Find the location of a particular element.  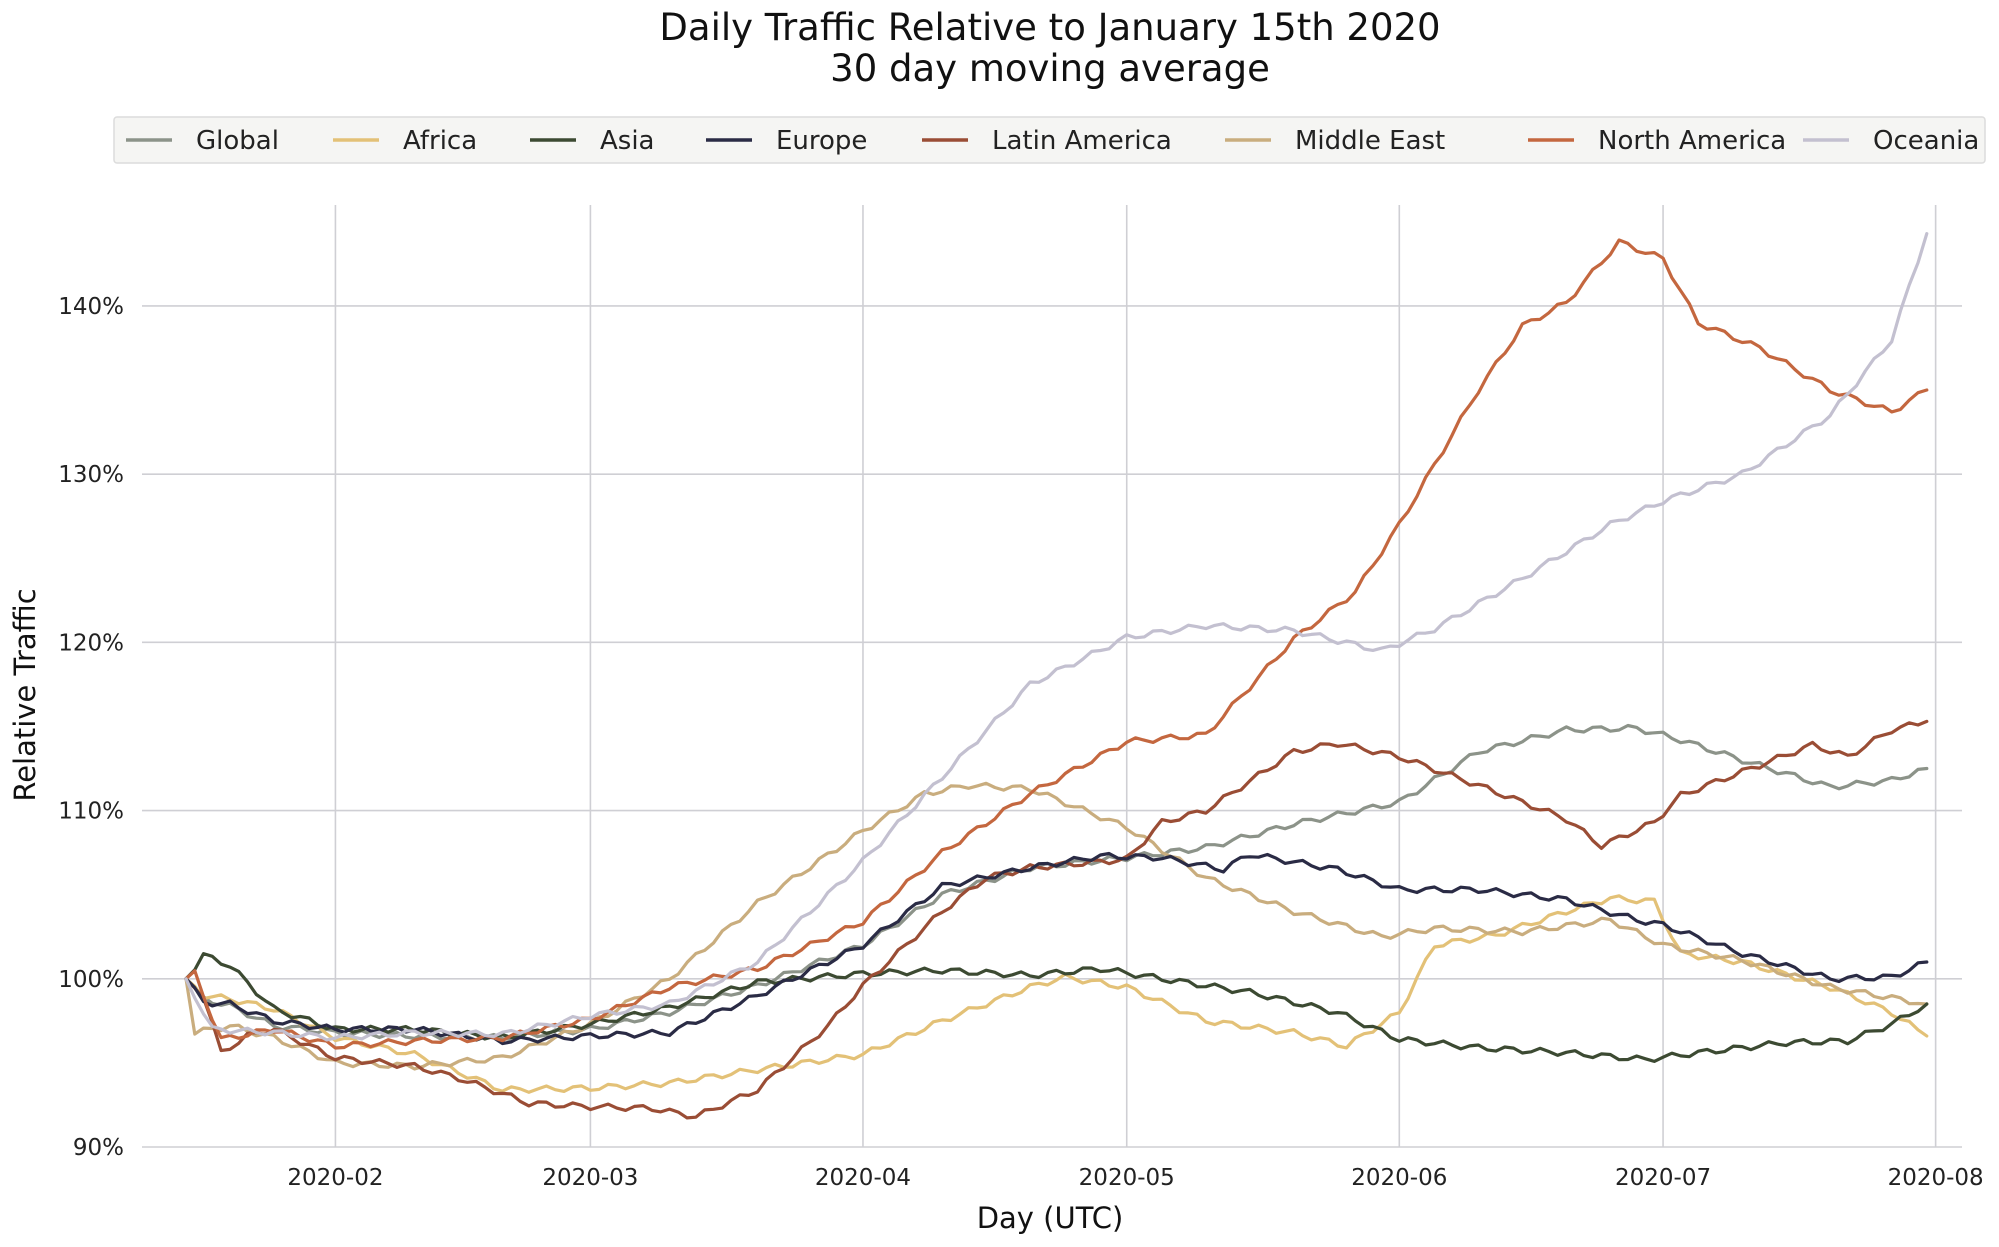

legend-label: Africa is located at coordinates (440, 141).